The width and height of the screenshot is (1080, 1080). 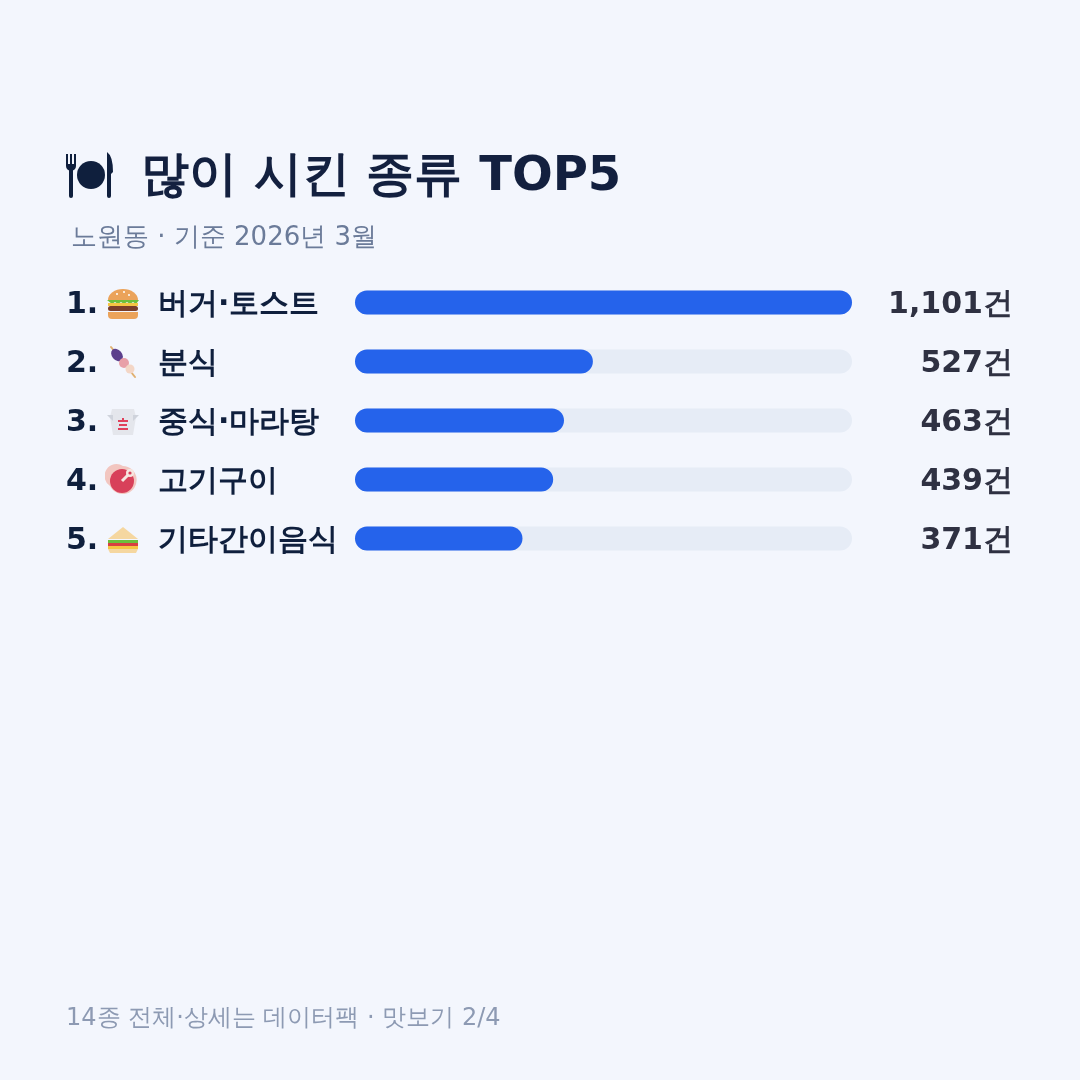 What do you see at coordinates (966, 538) in the screenshot?
I see `data-label: 371건` at bounding box center [966, 538].